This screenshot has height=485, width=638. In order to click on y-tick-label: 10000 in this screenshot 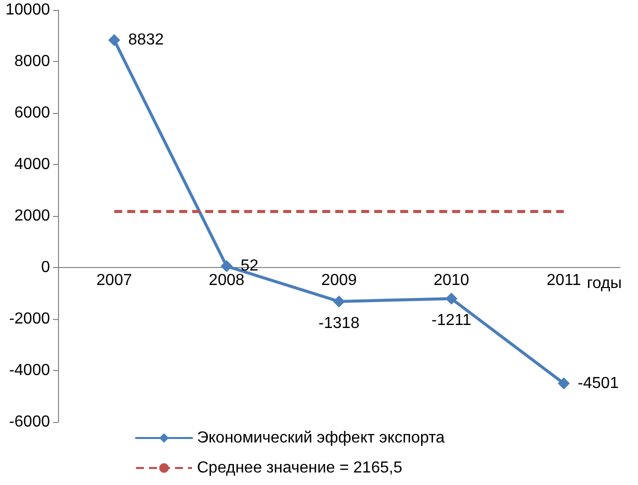, I will do `click(28, 10)`.